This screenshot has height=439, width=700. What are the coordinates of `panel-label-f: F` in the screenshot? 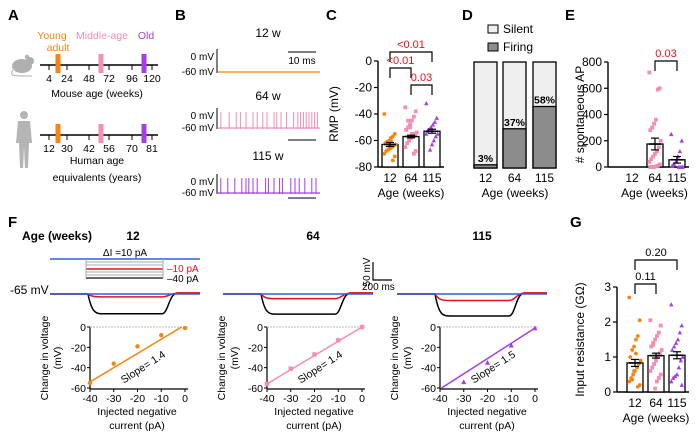 It's located at (12, 222).